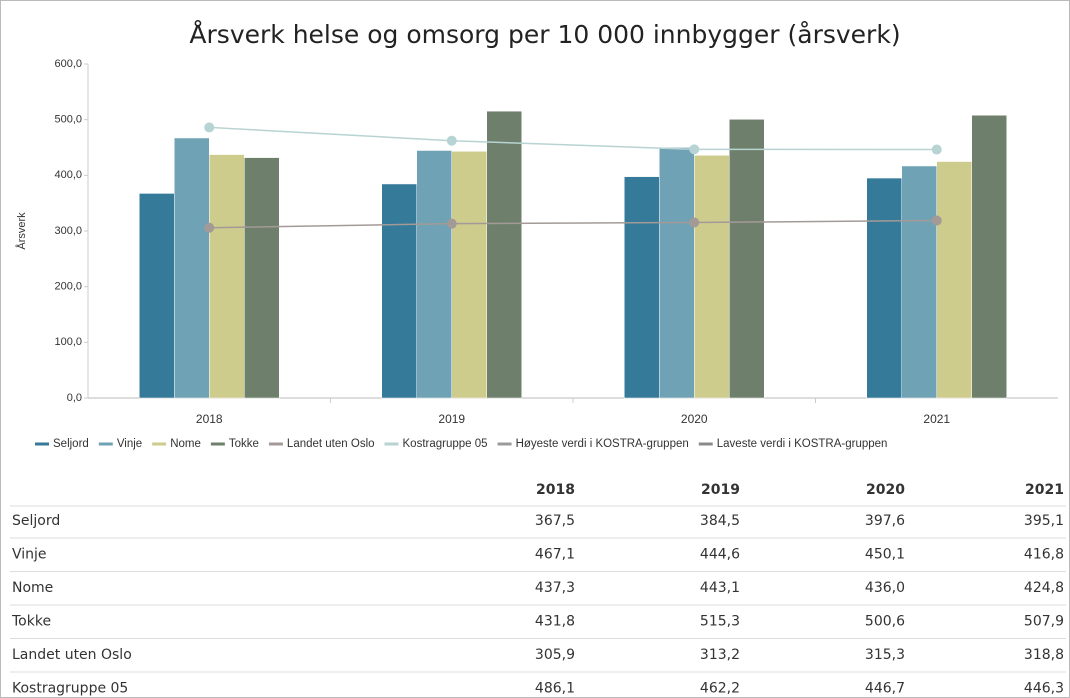 The height and width of the screenshot is (698, 1070). I want to click on y-tick-label: 500,0, so click(68, 120).